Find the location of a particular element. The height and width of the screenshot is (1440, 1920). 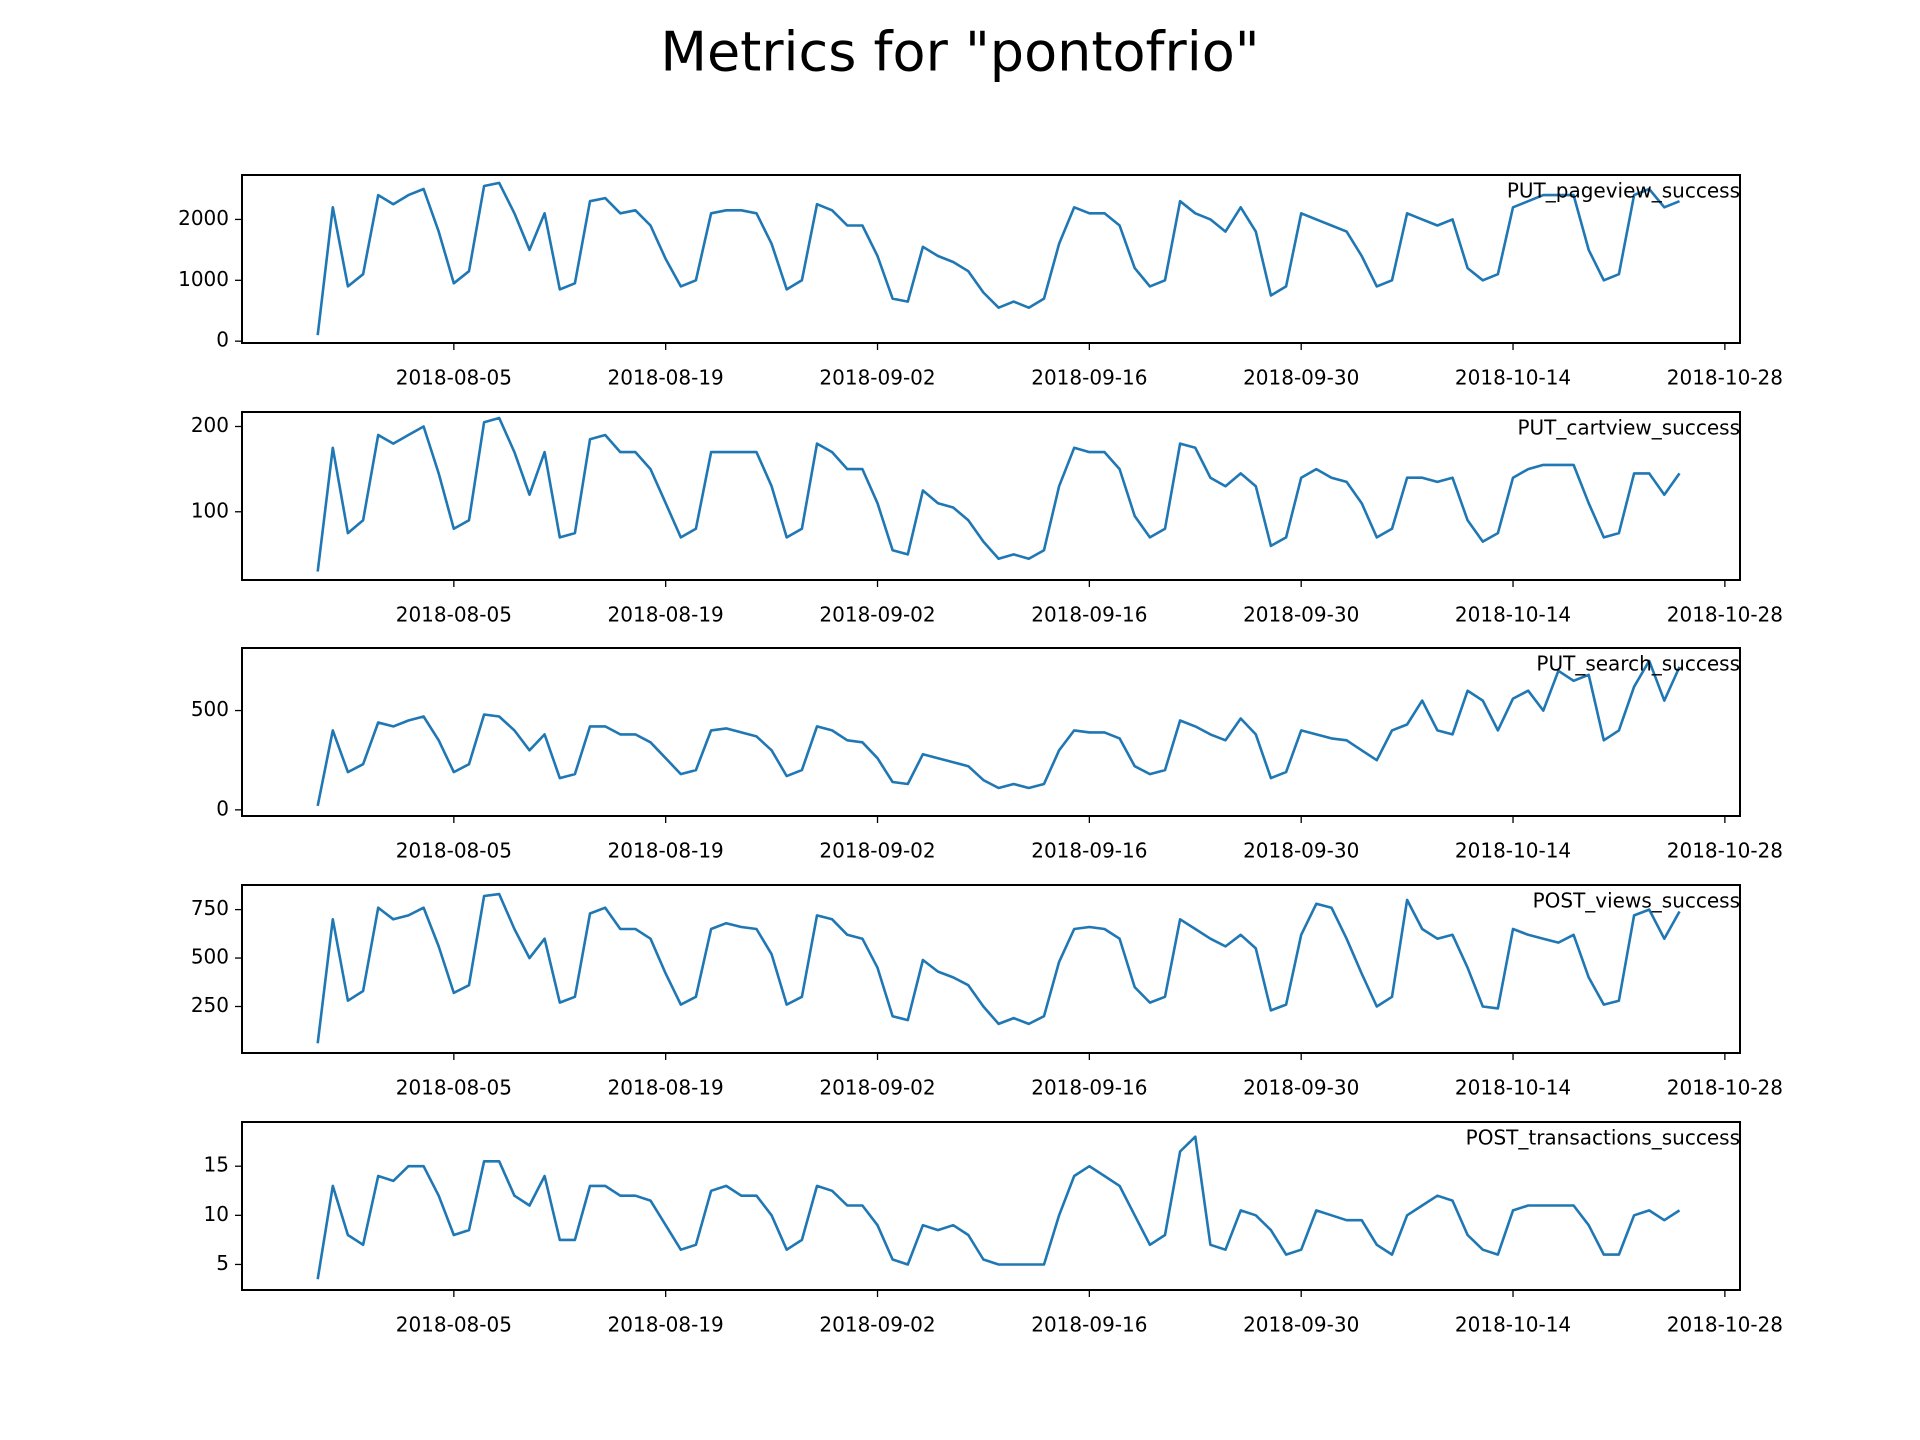

y-tick-label: 250 is located at coordinates (210, 1005).